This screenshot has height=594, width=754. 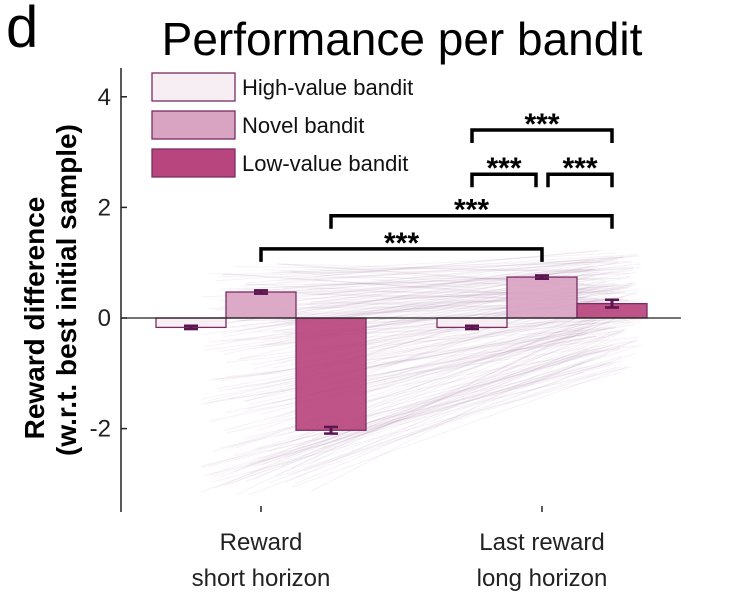 What do you see at coordinates (541, 542) in the screenshot?
I see `category-label-line1: Last reward` at bounding box center [541, 542].